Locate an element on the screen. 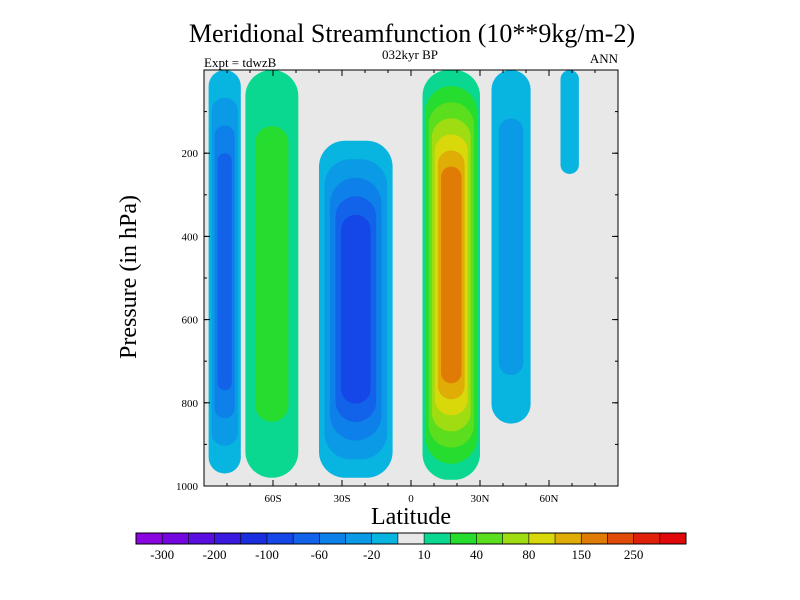  colorbar-label: 10 is located at coordinates (424, 554).